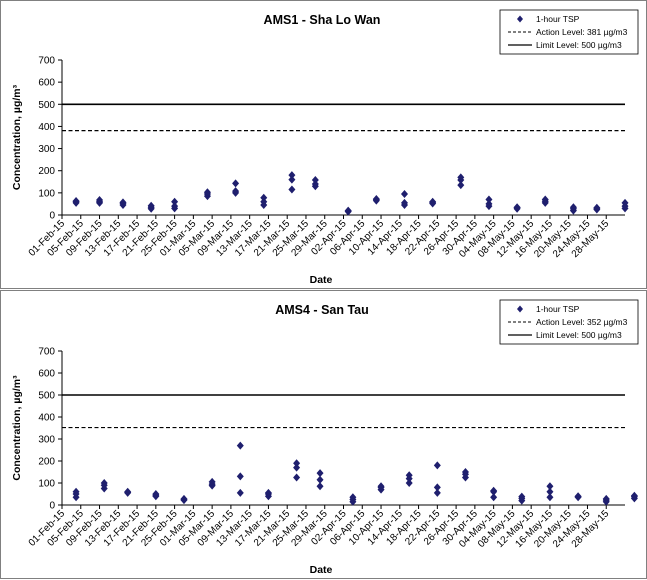 The image size is (647, 580). I want to click on legend-action-label: Action Level: 381 µg/m3, so click(582, 32).